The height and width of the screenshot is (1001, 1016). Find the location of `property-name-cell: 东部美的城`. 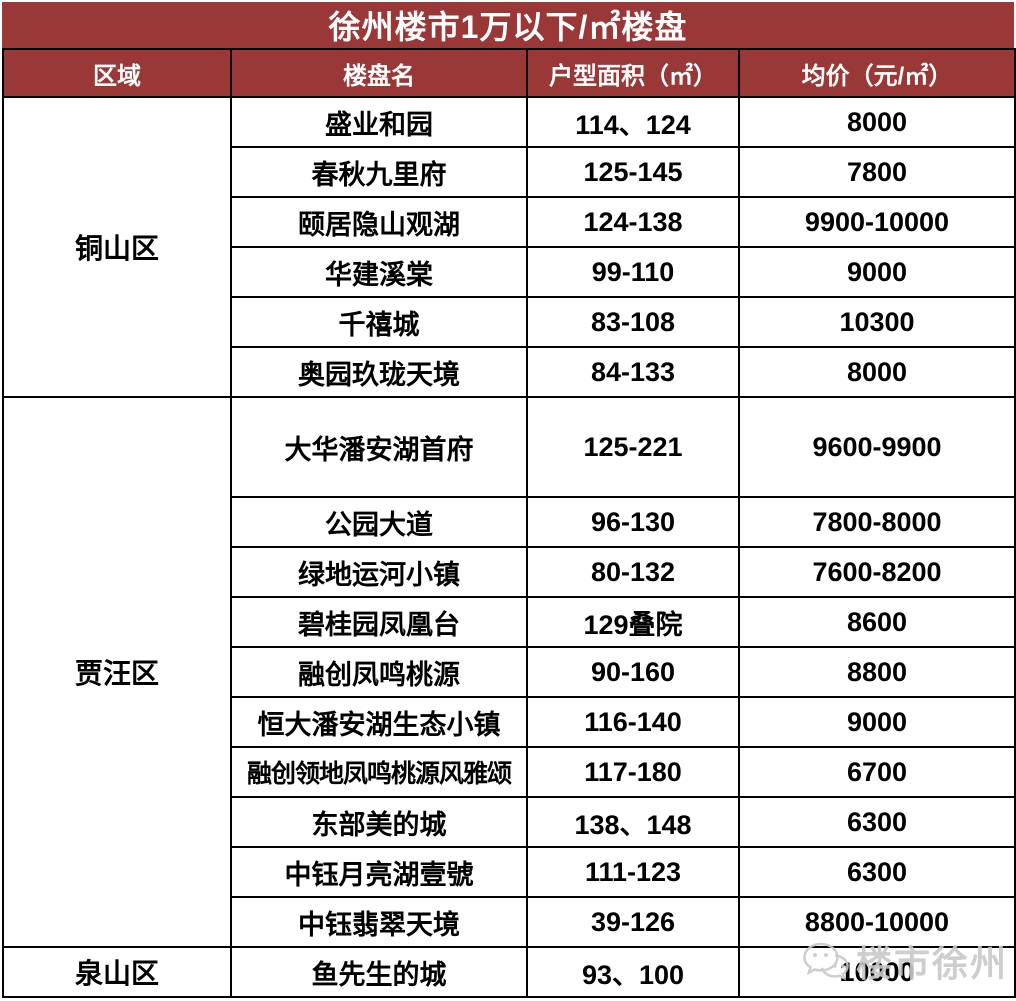

property-name-cell: 东部美的城 is located at coordinates (379, 822).